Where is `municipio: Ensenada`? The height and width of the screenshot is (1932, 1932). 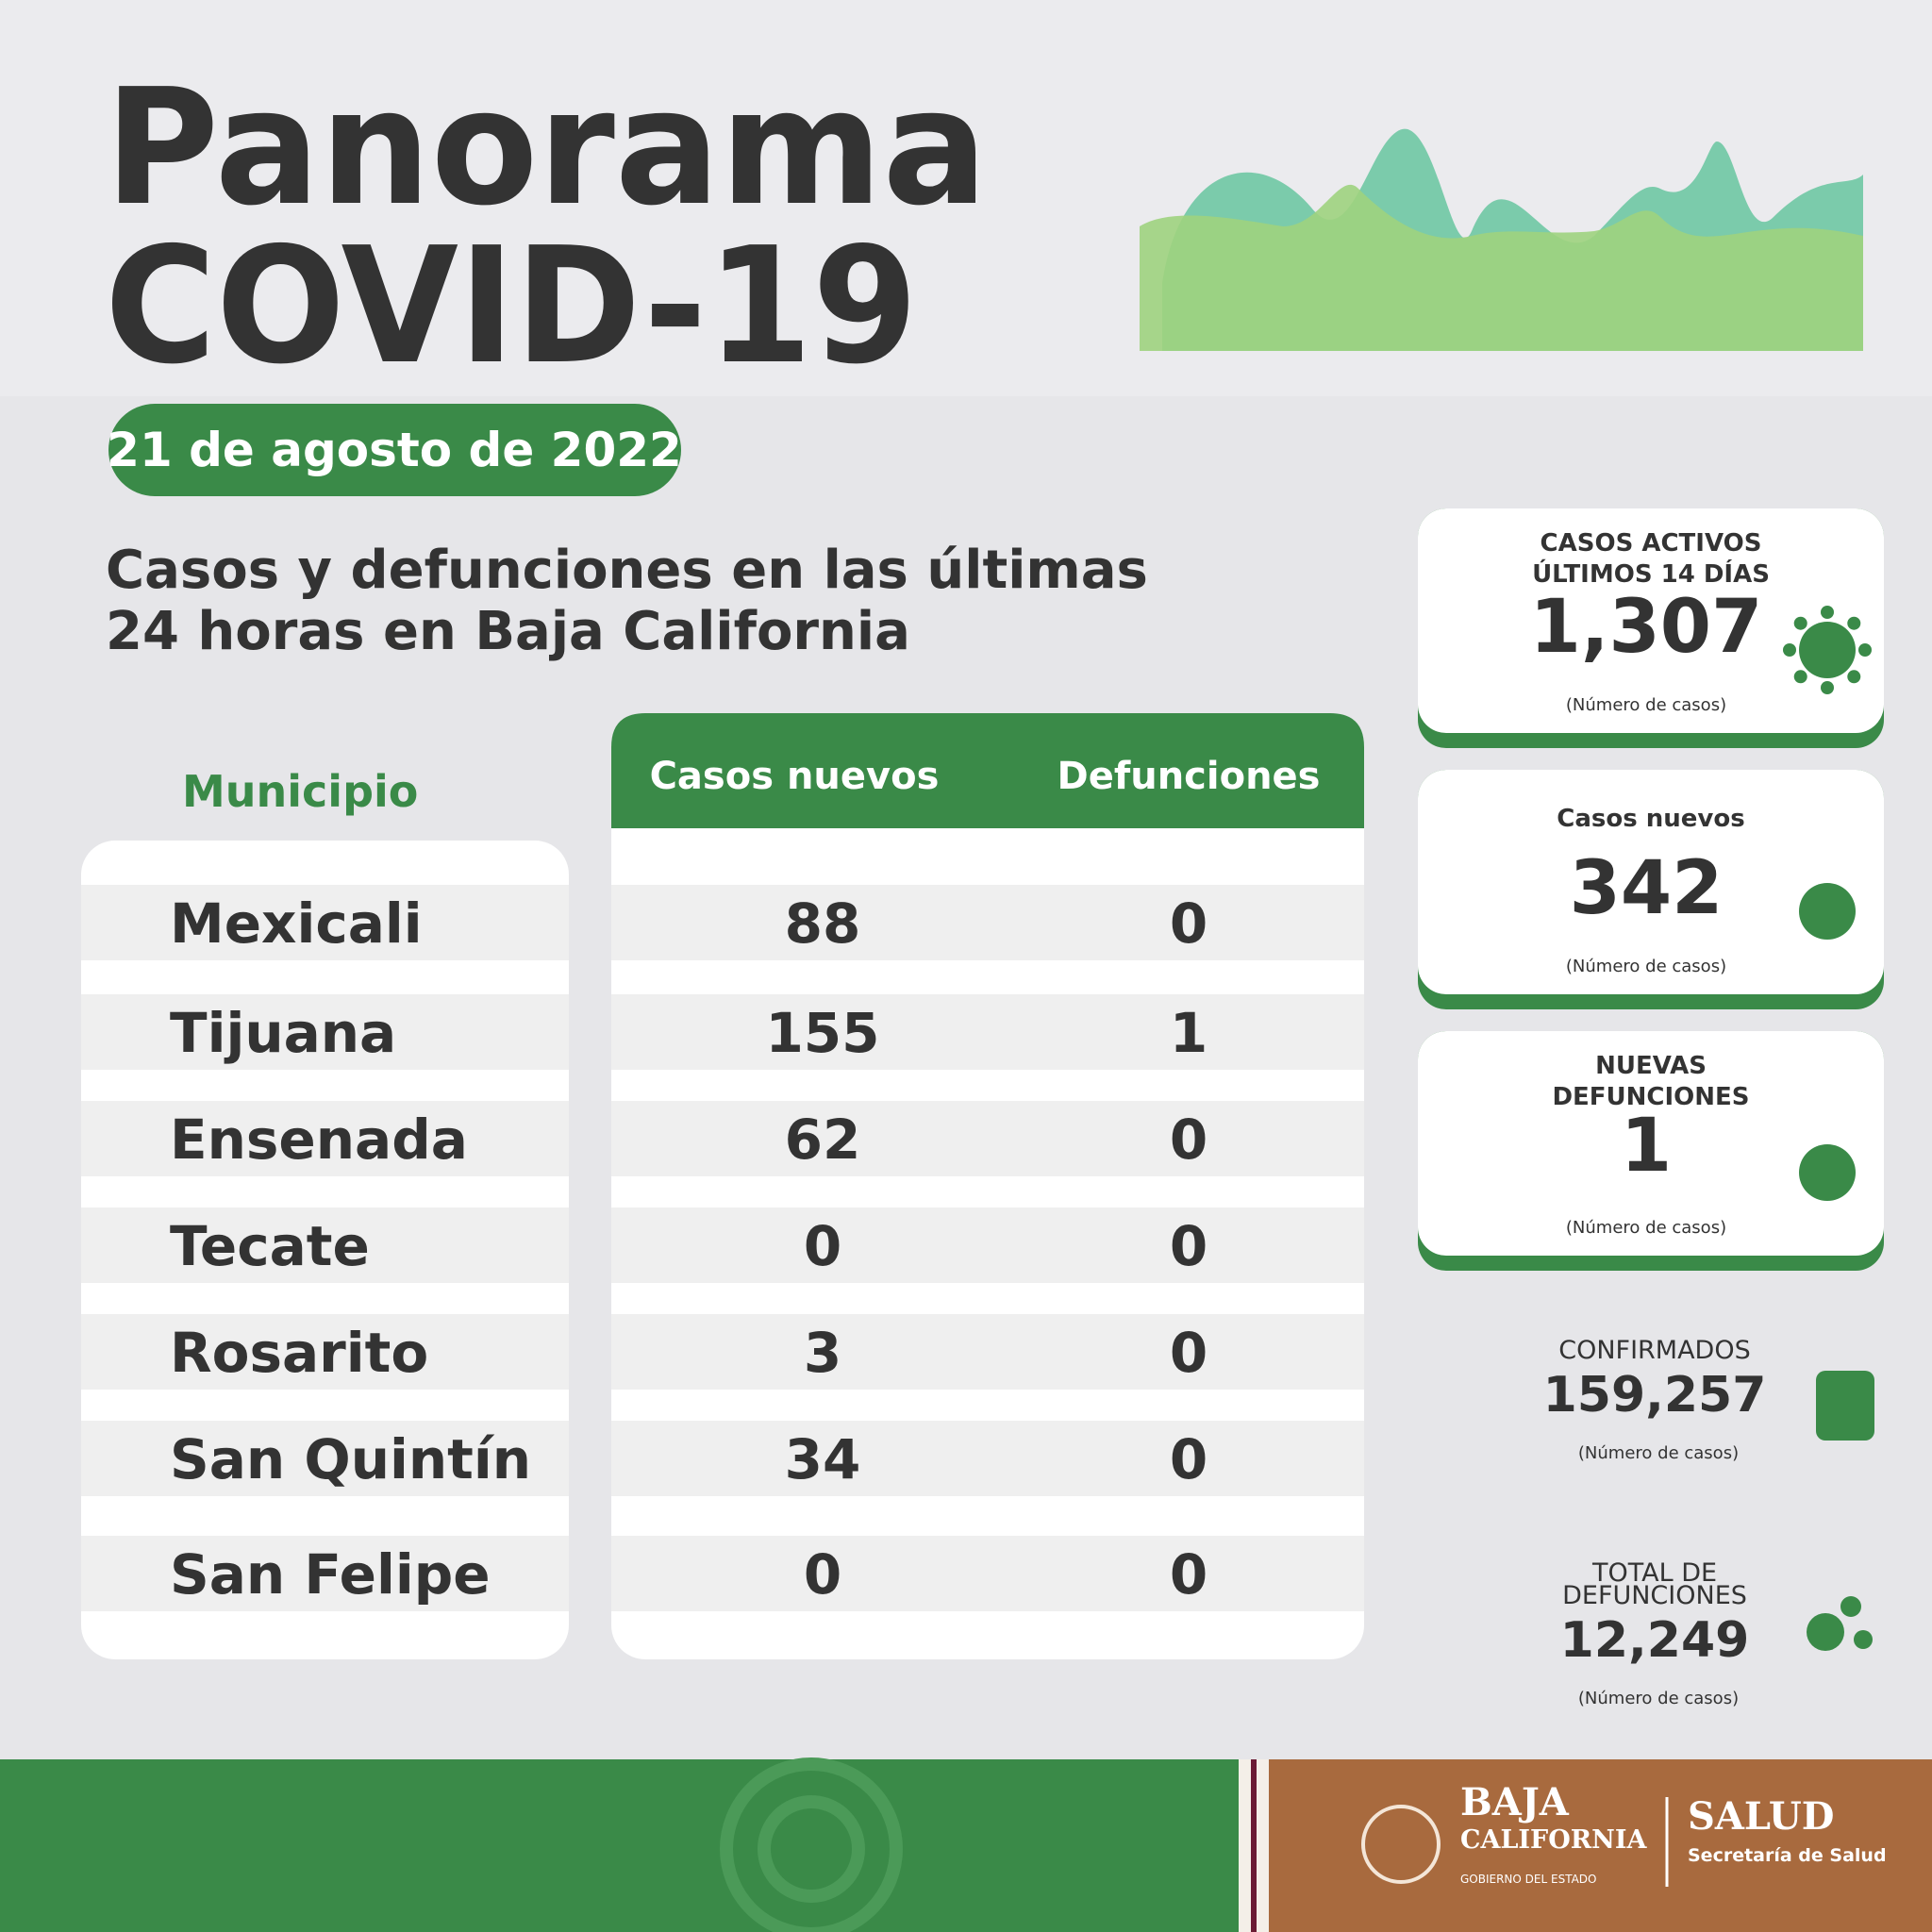
municipio: Ensenada is located at coordinates (319, 1140).